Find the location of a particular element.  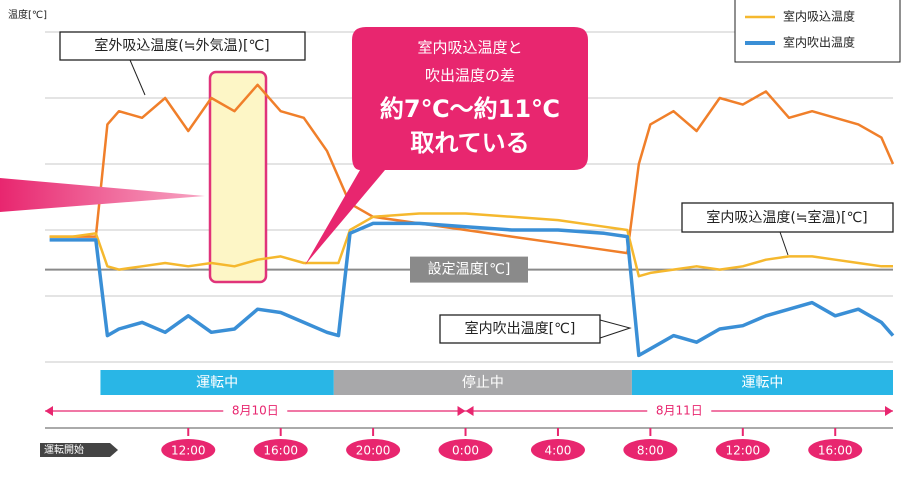

date-label: 8月10日 is located at coordinates (255, 411).